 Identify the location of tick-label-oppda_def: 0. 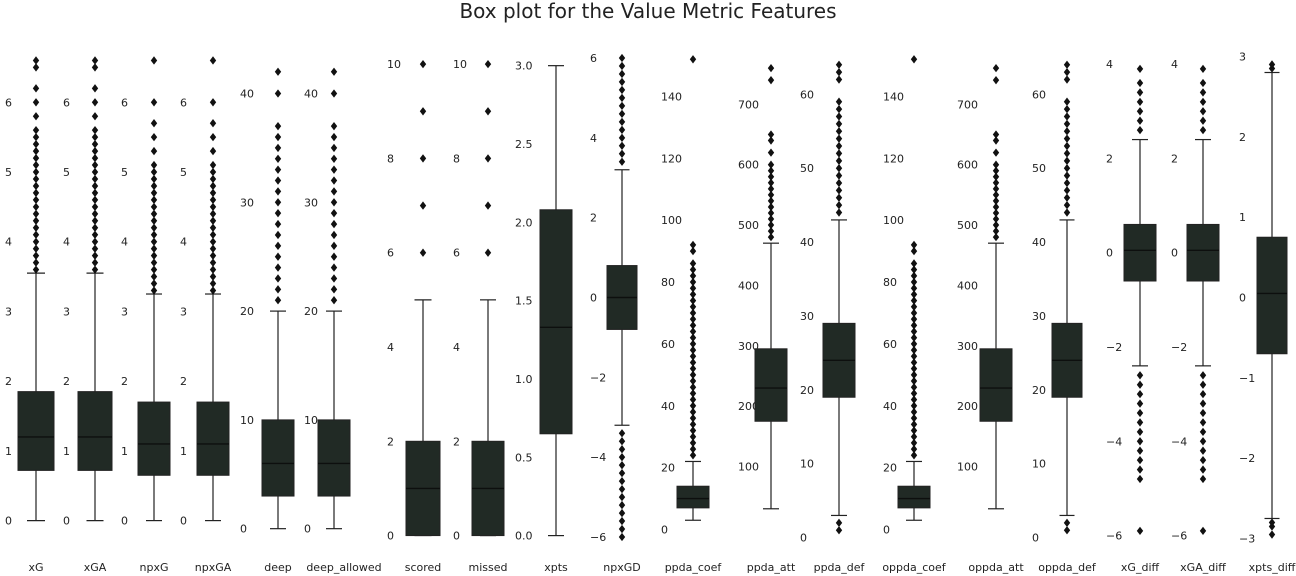
(1035, 538).